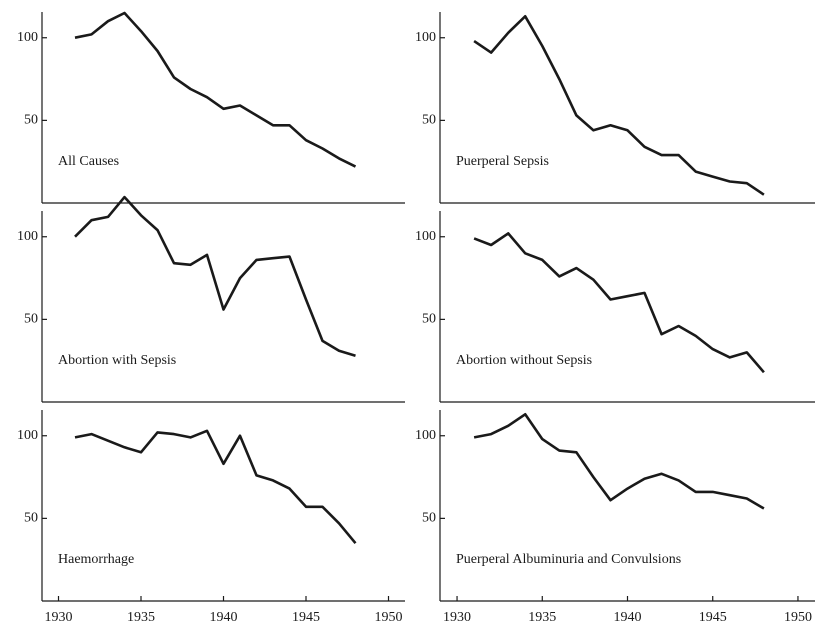 Image resolution: width=824 pixels, height=629 pixels. What do you see at coordinates (524, 360) in the screenshot?
I see `panel-label: Abortion without Sepsis` at bounding box center [524, 360].